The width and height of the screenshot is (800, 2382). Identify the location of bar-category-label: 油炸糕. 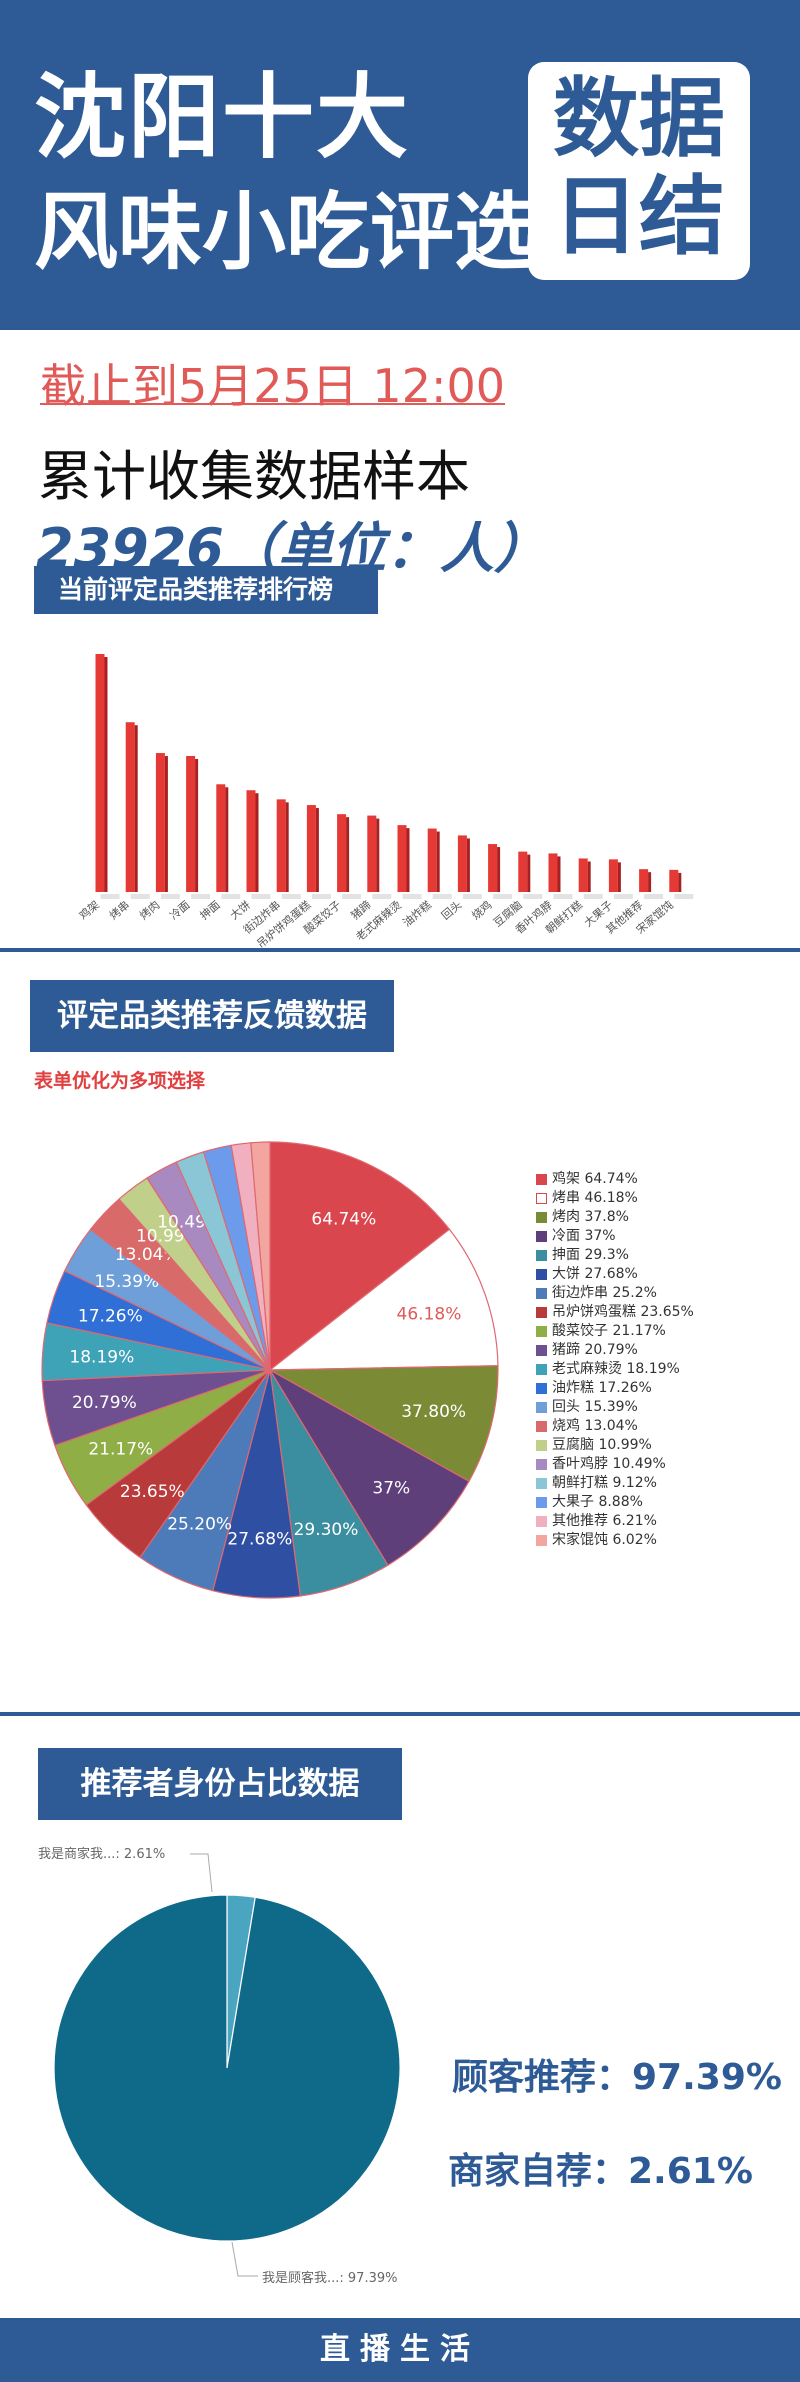
(417, 914).